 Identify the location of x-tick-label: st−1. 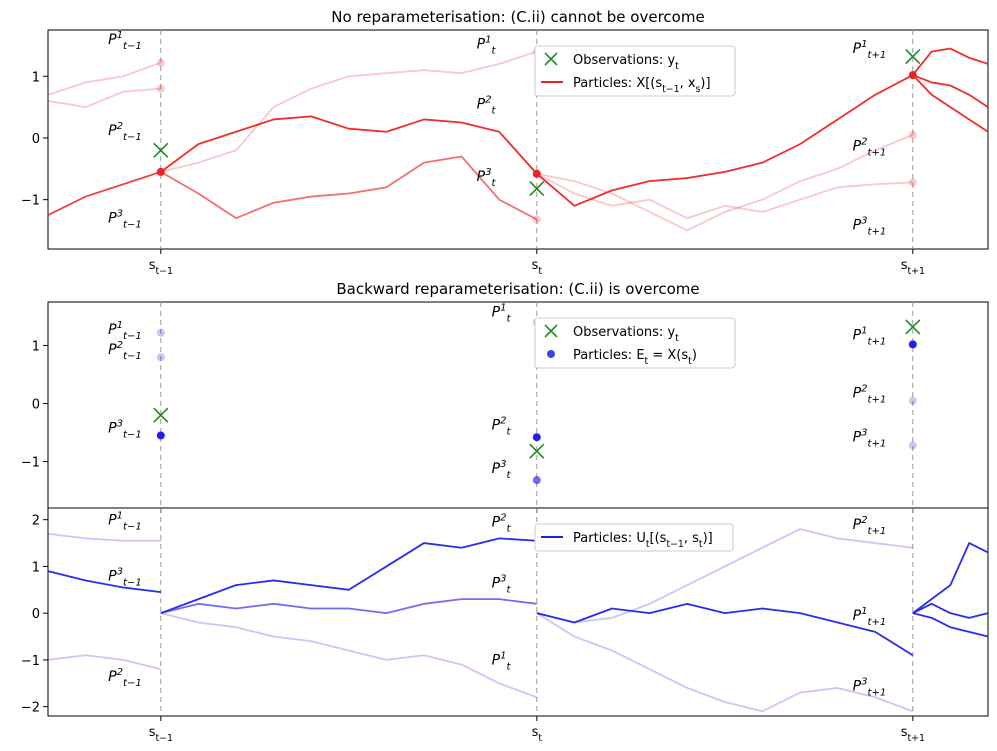
(161, 734).